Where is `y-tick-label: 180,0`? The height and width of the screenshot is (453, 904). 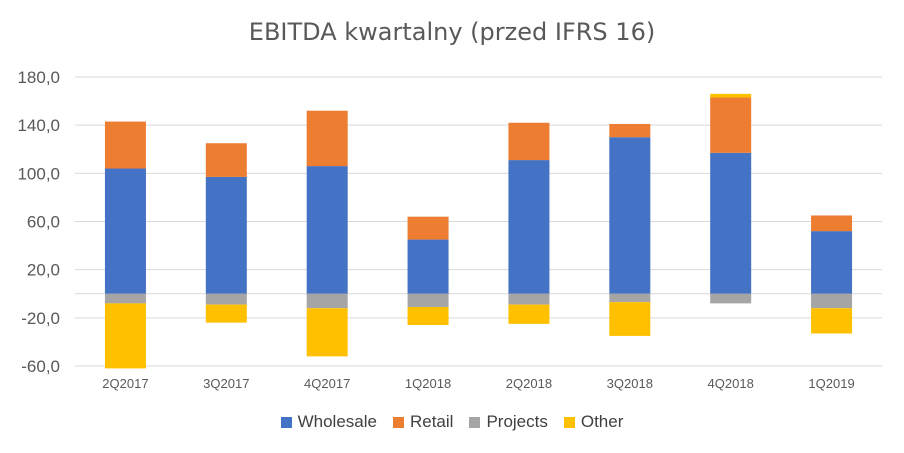
y-tick-label: 180,0 is located at coordinates (38, 77).